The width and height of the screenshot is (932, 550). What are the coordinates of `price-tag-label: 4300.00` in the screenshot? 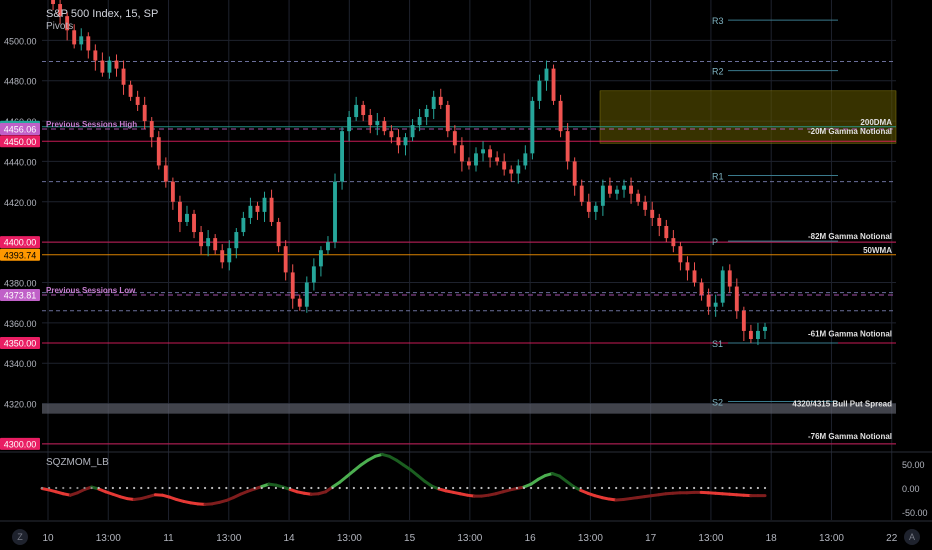 It's located at (20, 444).